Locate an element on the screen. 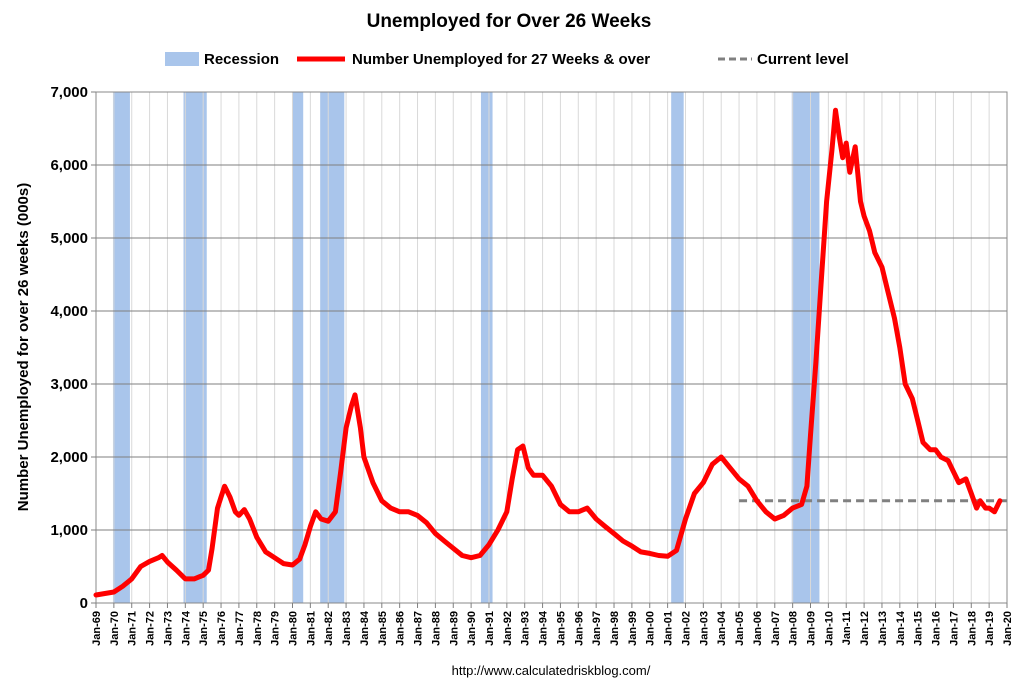  y-axis-ticks: 0 1,000 2,000 3,000 4,000 5,000 6,000 7,000 is located at coordinates (73, 348).